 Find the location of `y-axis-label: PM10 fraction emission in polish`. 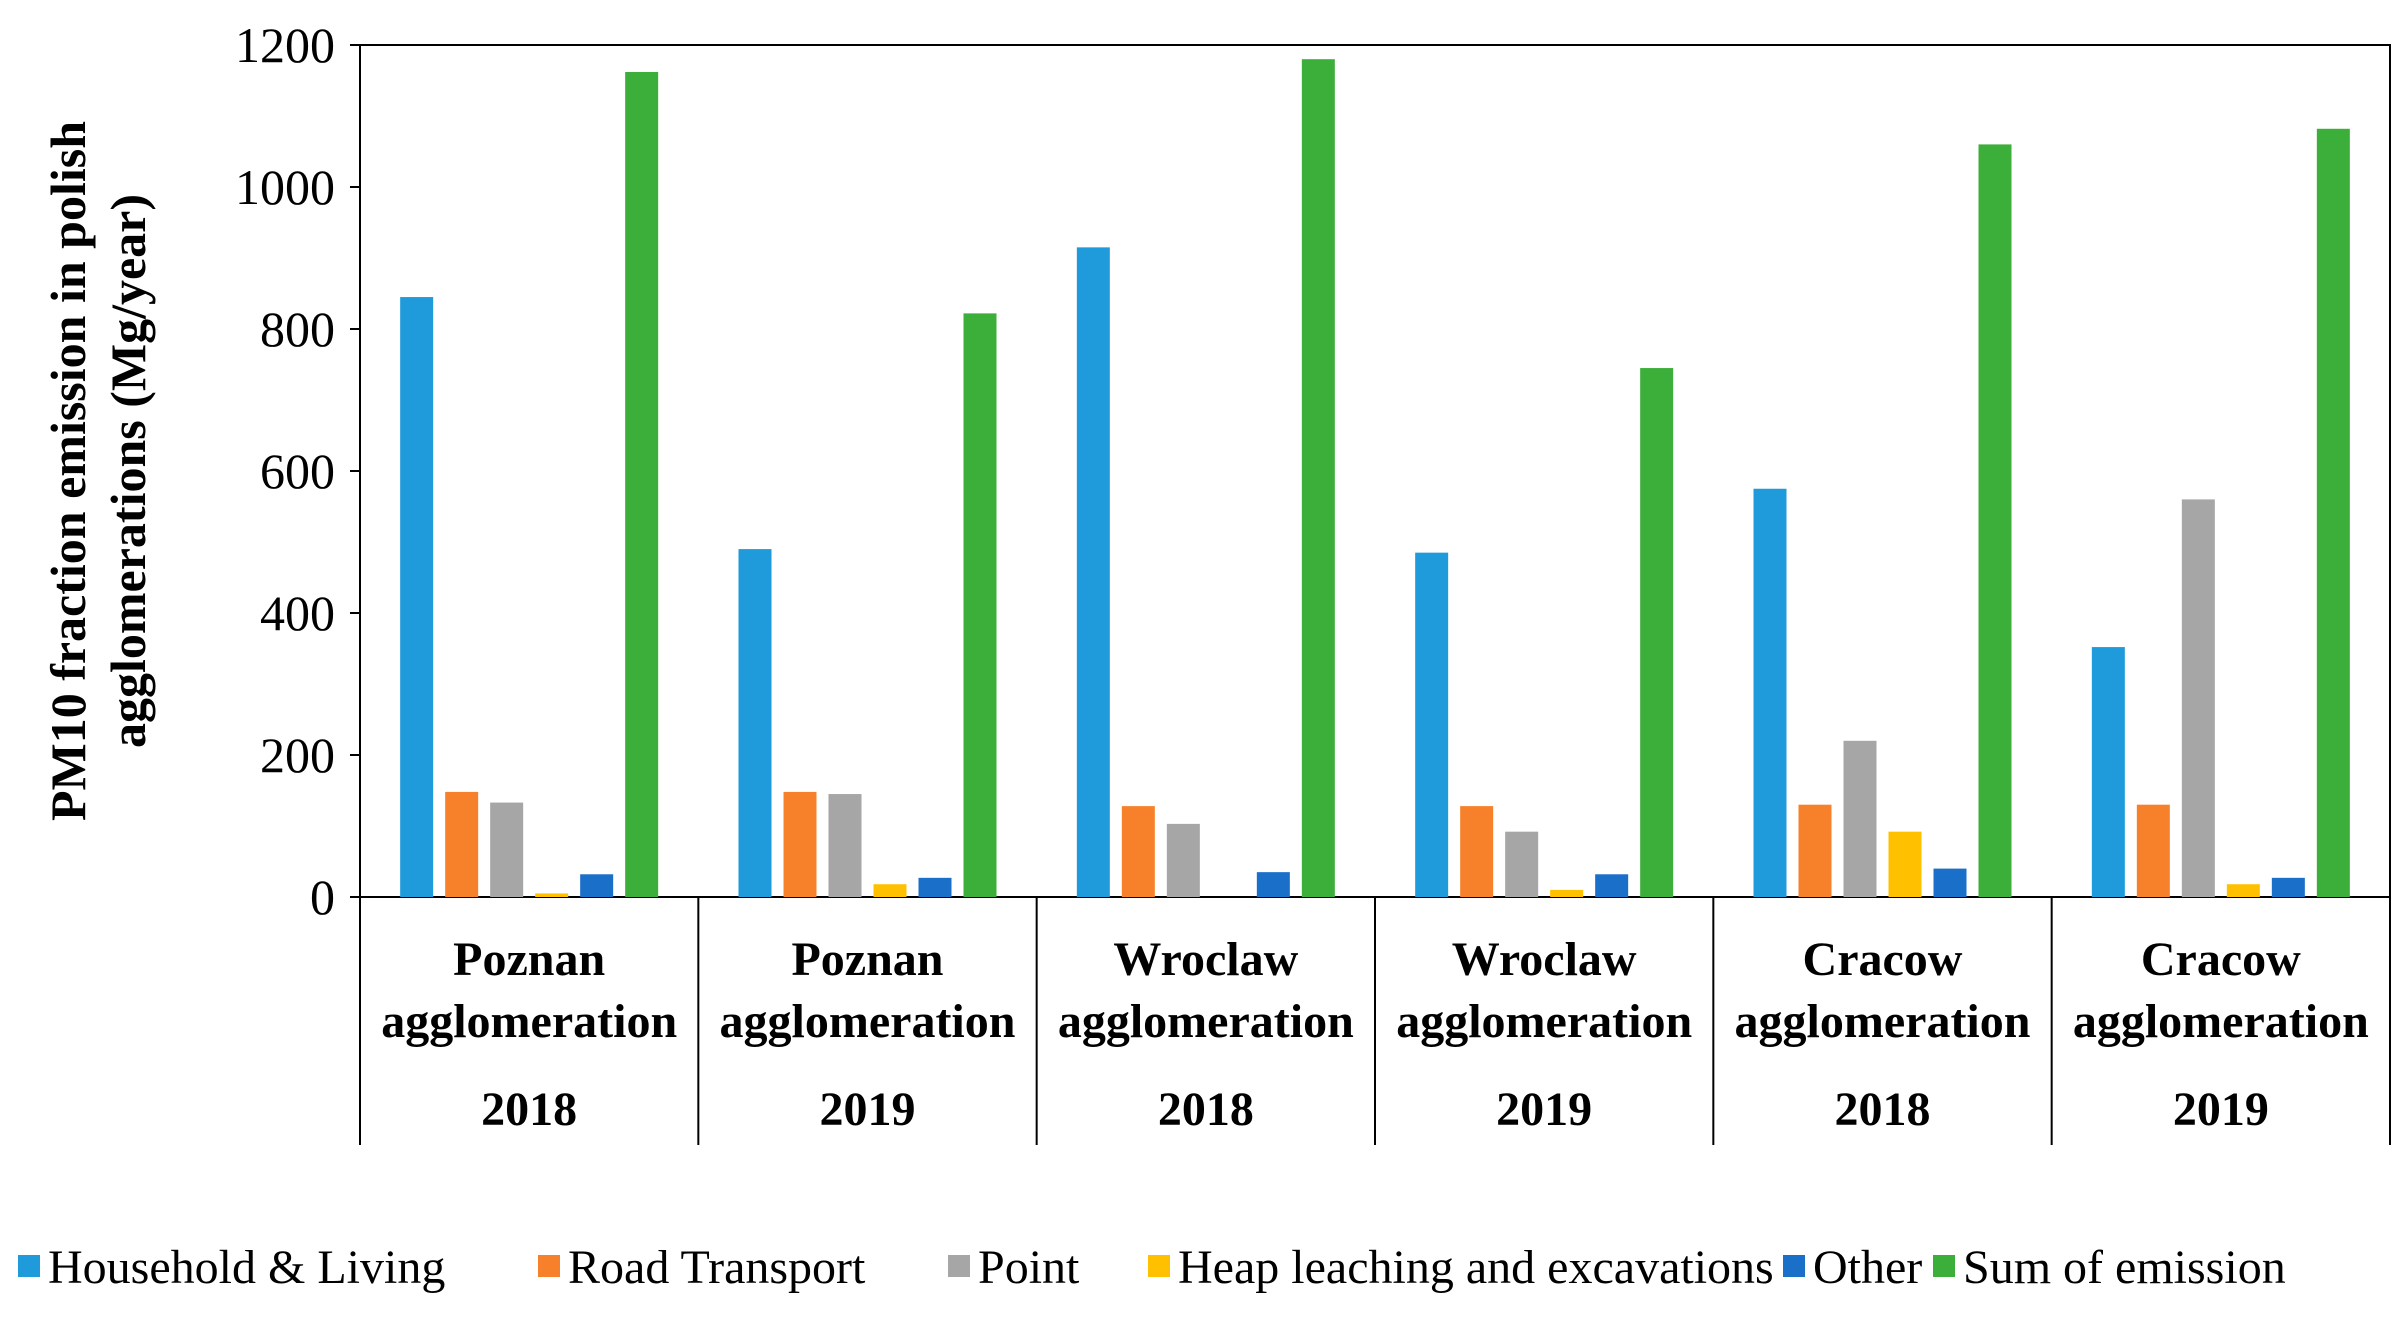

y-axis-label: PM10 fraction emission in polish is located at coordinates (68, 471).